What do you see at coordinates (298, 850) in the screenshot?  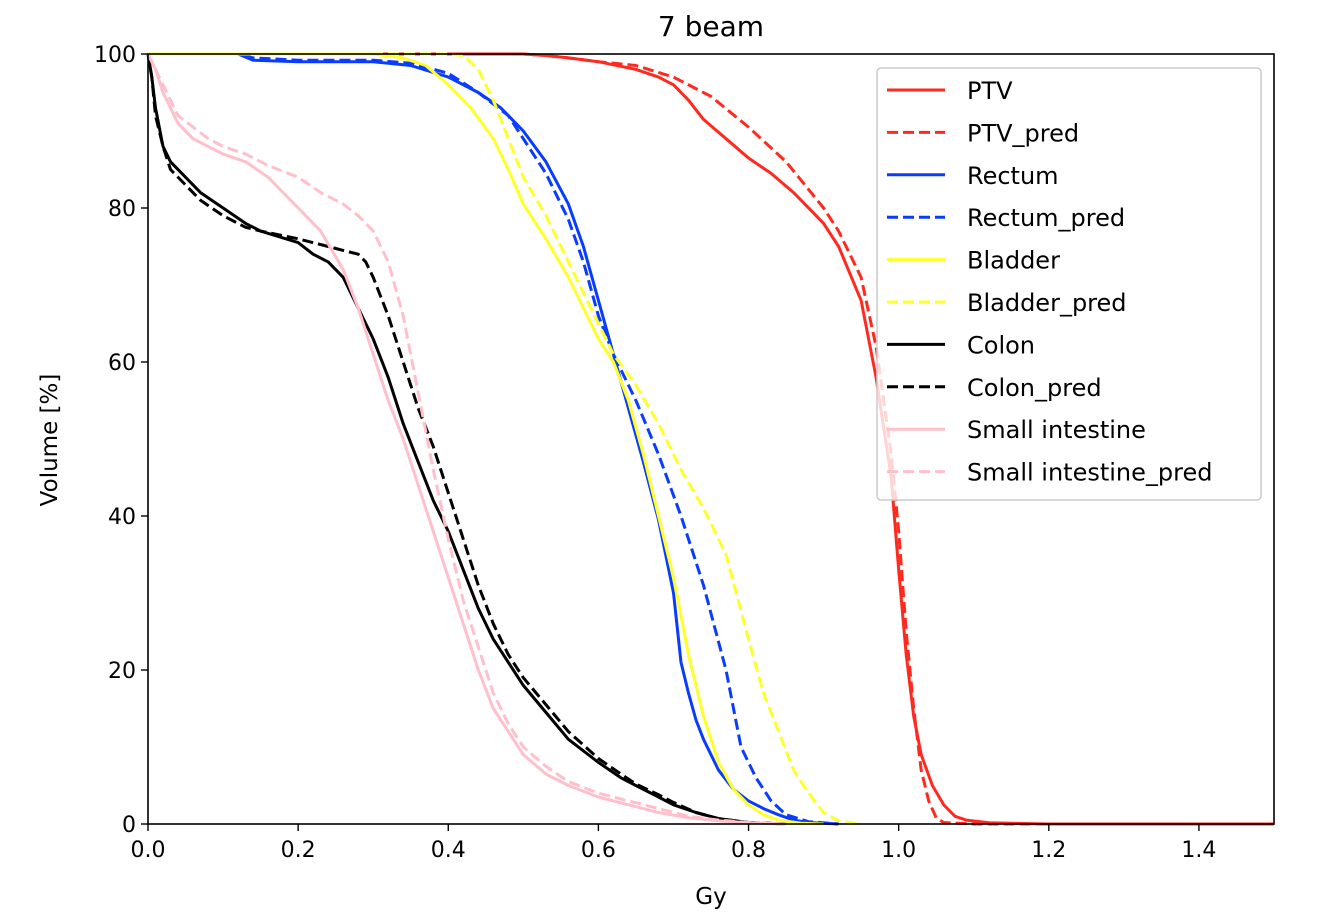 I see `x-tick-label: 0.2` at bounding box center [298, 850].